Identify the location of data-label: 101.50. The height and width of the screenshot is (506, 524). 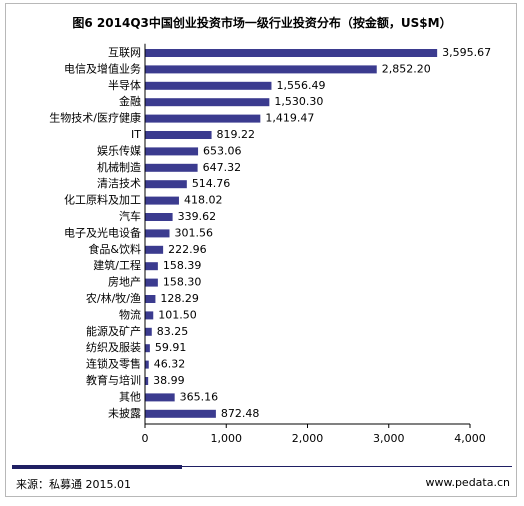
(177, 314).